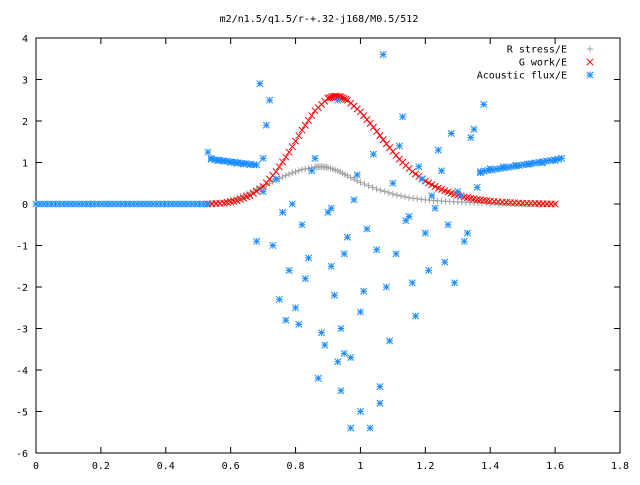 This screenshot has width=640, height=485. I want to click on x-tick-label: 1.8, so click(620, 466).